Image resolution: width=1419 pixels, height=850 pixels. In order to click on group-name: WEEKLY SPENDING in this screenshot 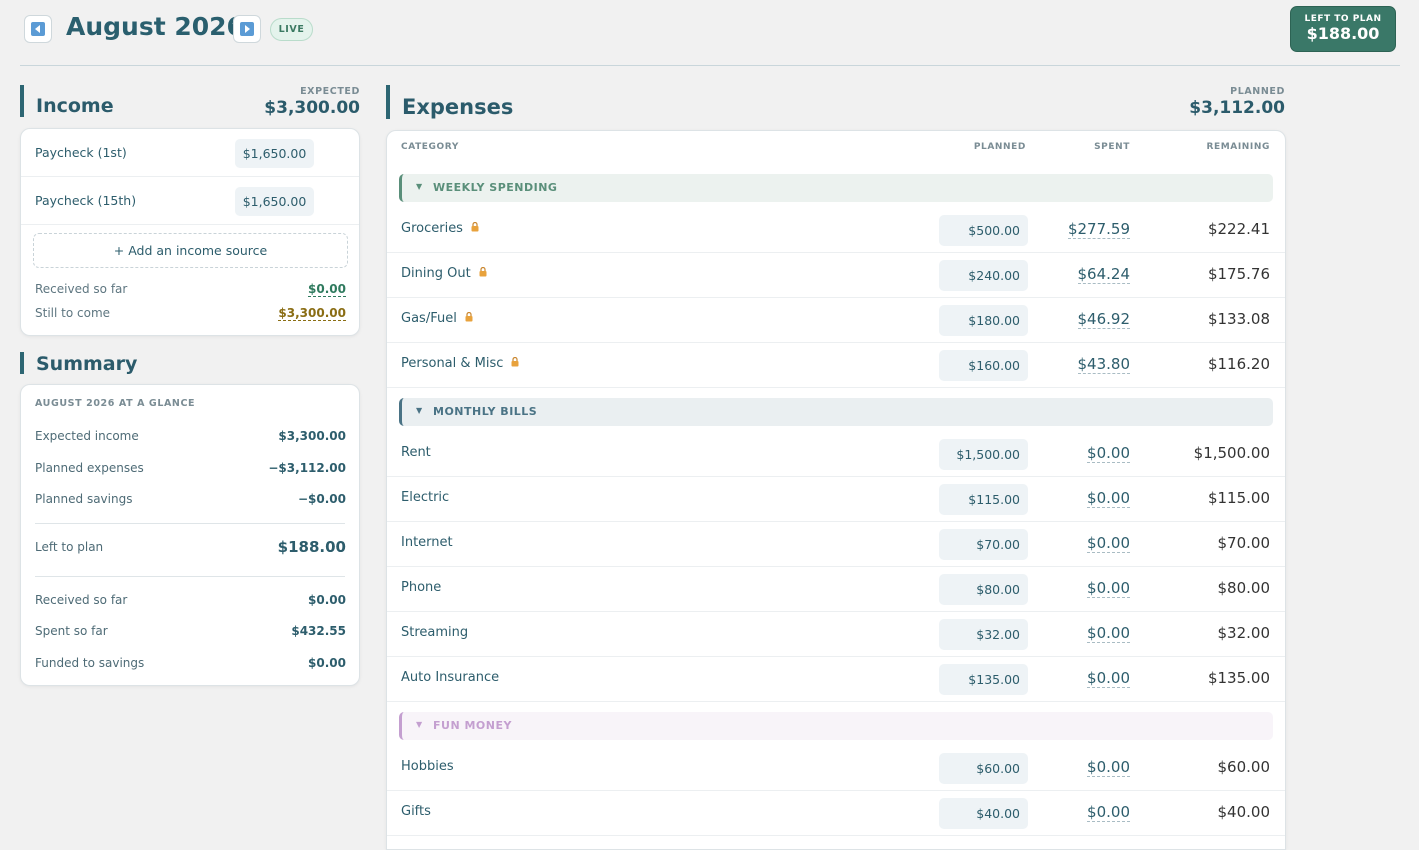, I will do `click(495, 187)`.